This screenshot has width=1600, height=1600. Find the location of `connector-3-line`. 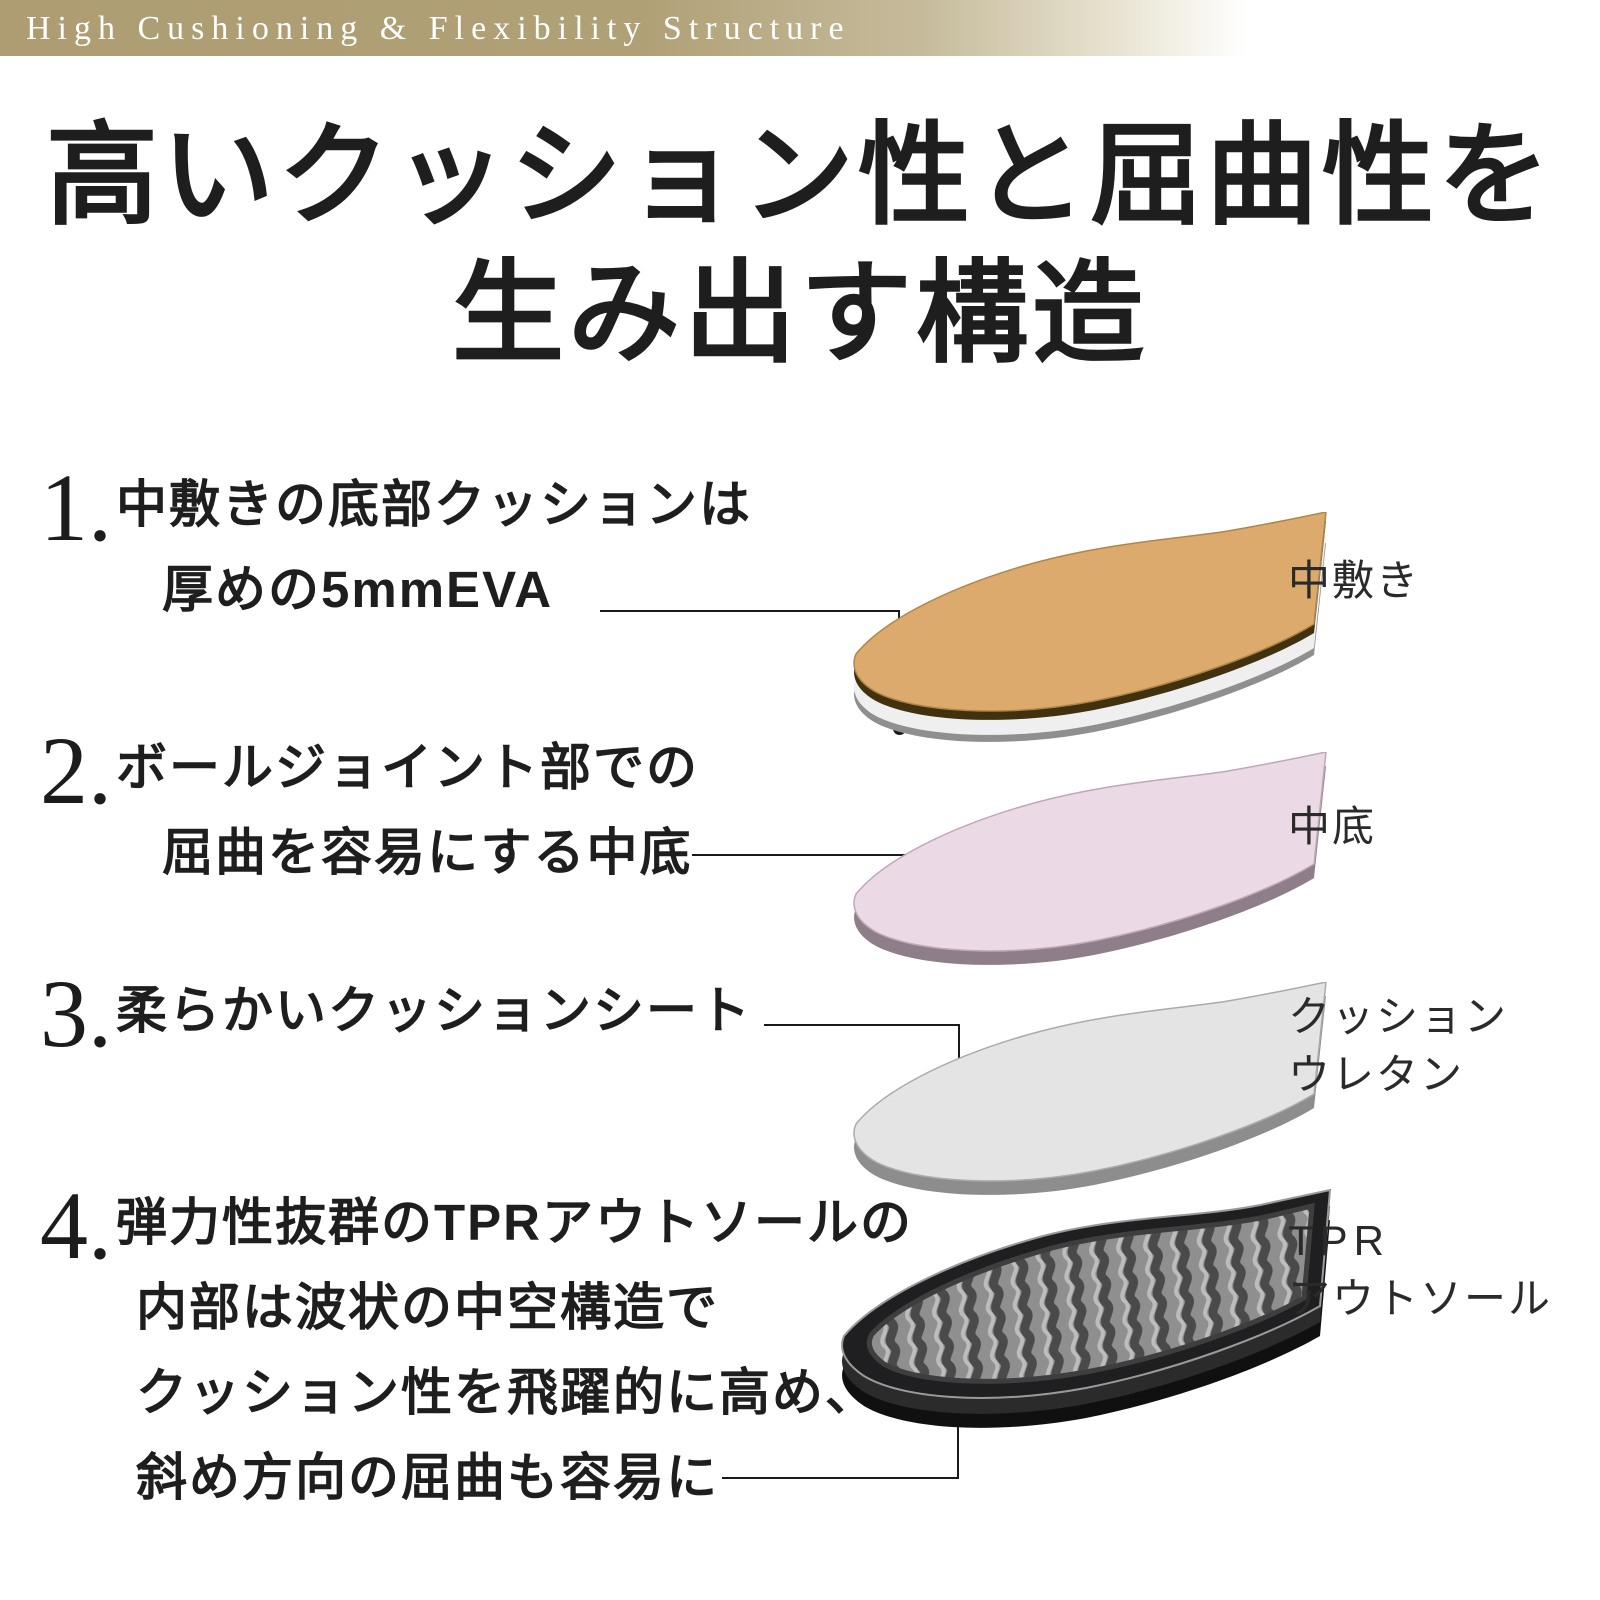

connector-3-line is located at coordinates (862, 1025).